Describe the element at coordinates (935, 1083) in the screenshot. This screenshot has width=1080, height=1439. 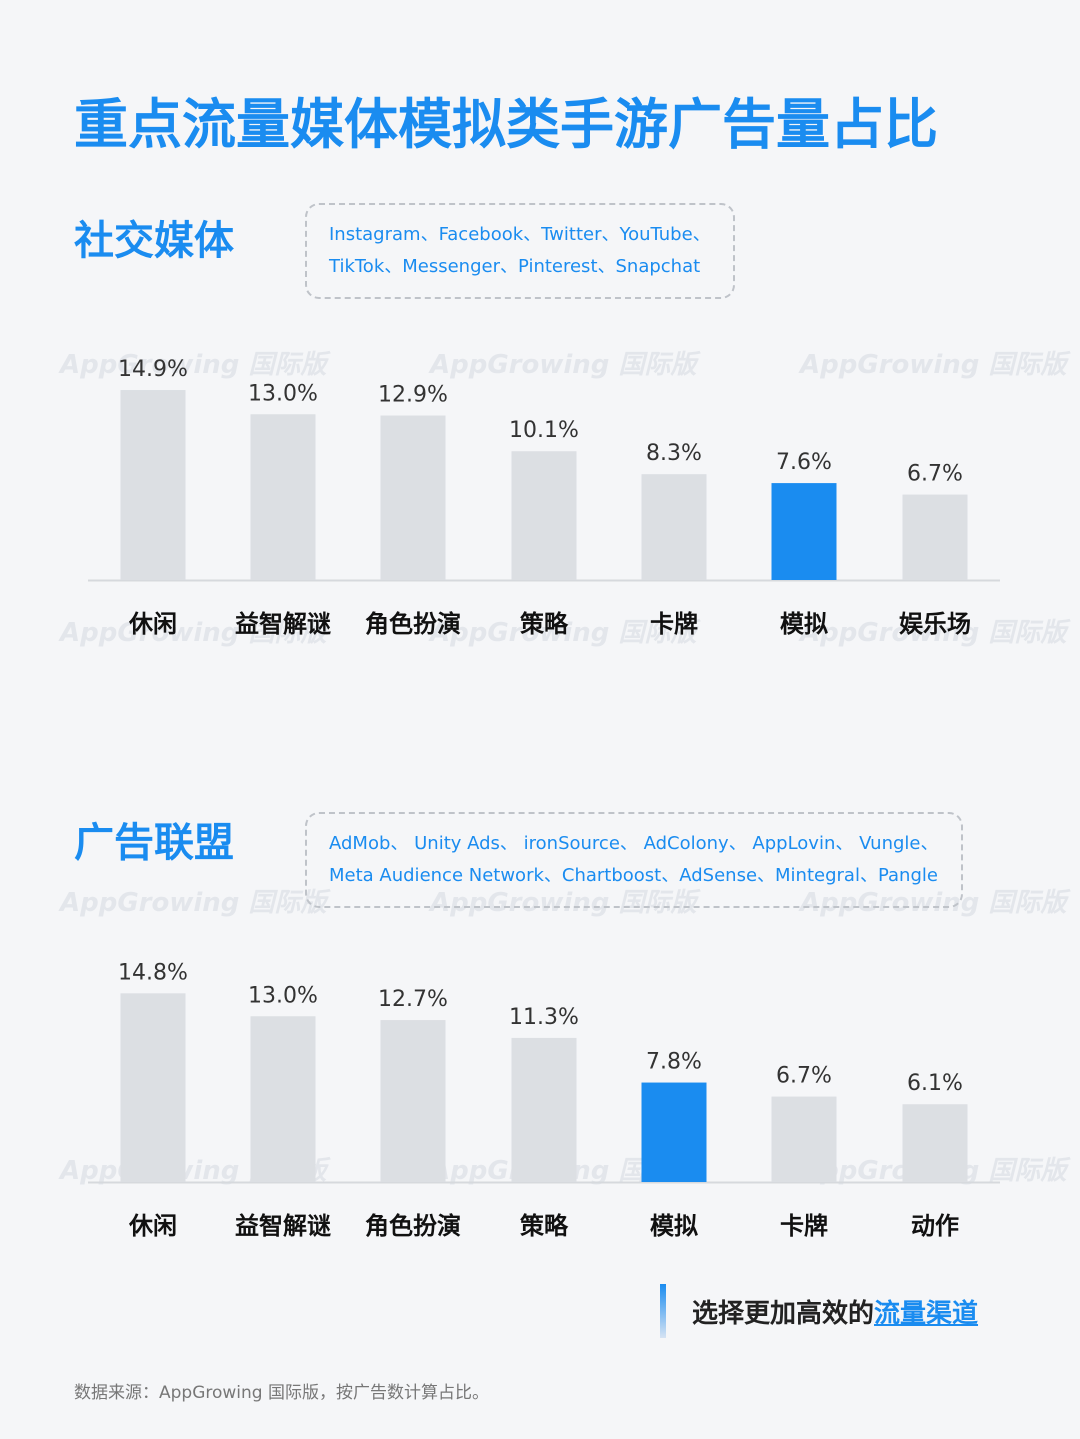
I see `value-label: 6.1%` at that location.